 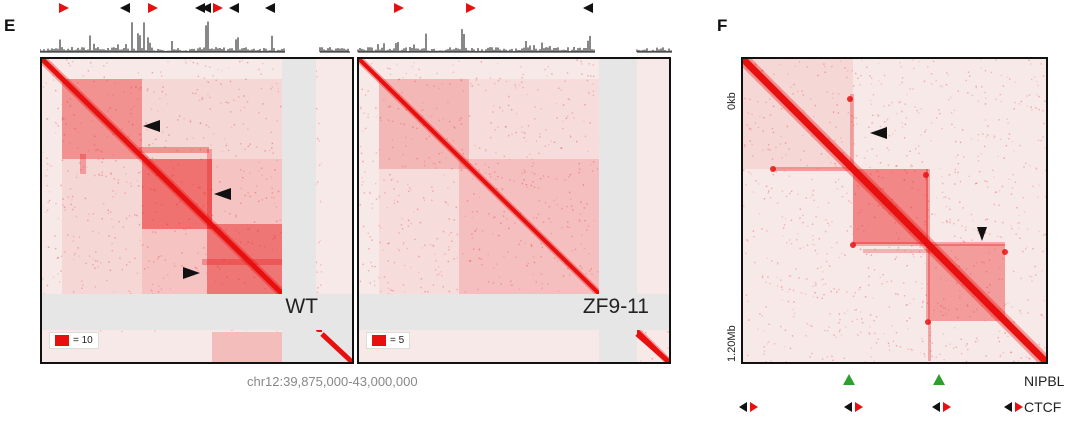 I want to click on stripe, so click(x=852, y=131).